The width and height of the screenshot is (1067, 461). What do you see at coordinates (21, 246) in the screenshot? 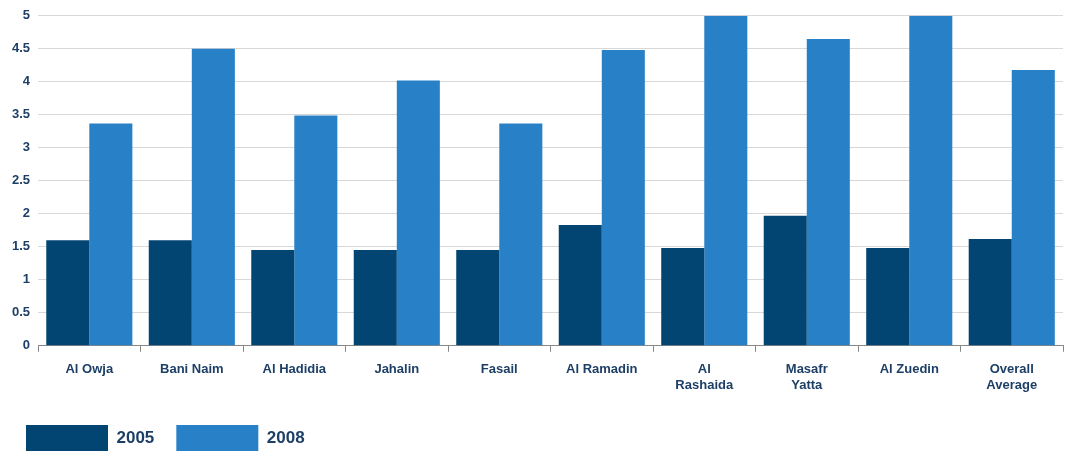
I see `y-tick-label: 1.5` at bounding box center [21, 246].